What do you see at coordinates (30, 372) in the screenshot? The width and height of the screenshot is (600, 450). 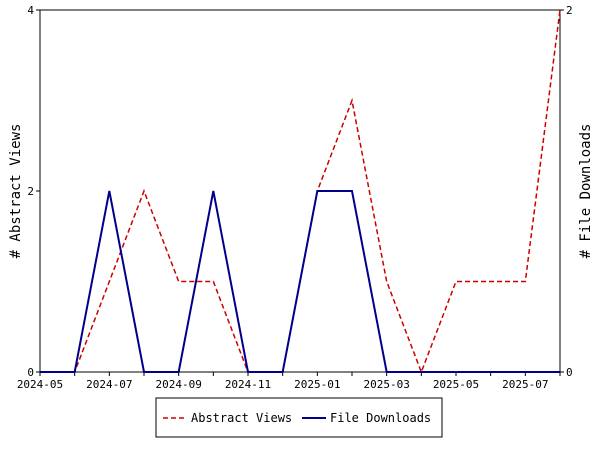 I see `left-tick-label: 0` at bounding box center [30, 372].